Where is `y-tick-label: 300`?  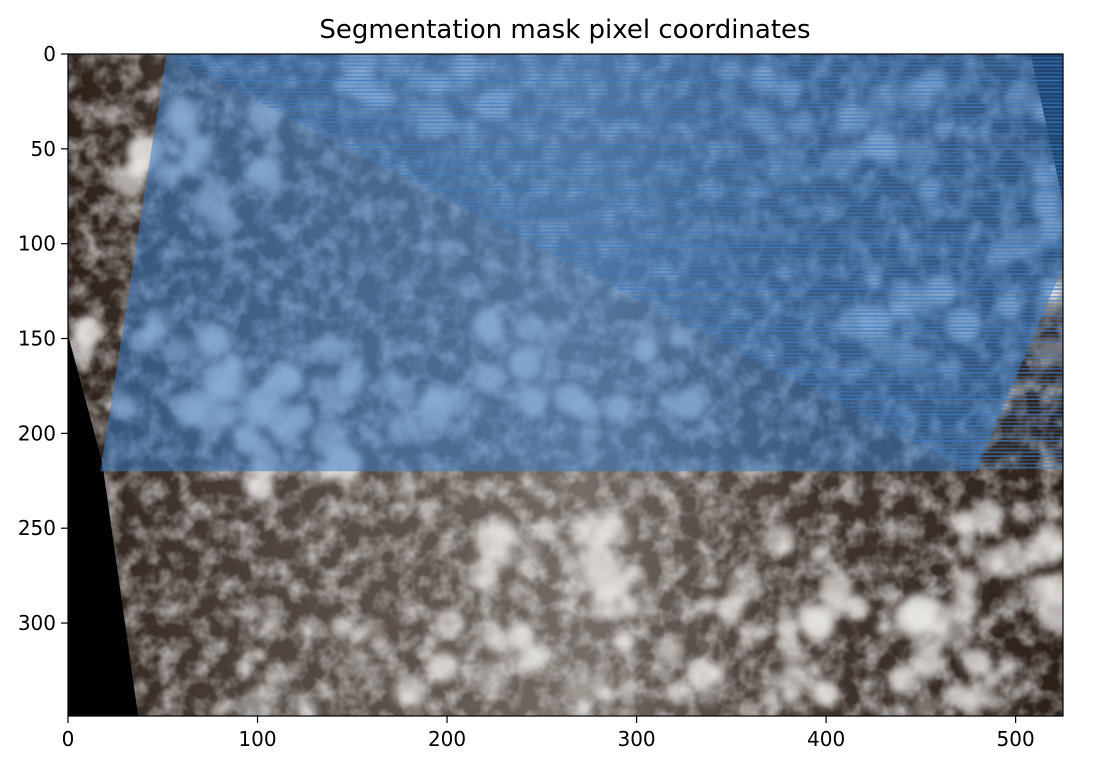 y-tick-label: 300 is located at coordinates (37, 623).